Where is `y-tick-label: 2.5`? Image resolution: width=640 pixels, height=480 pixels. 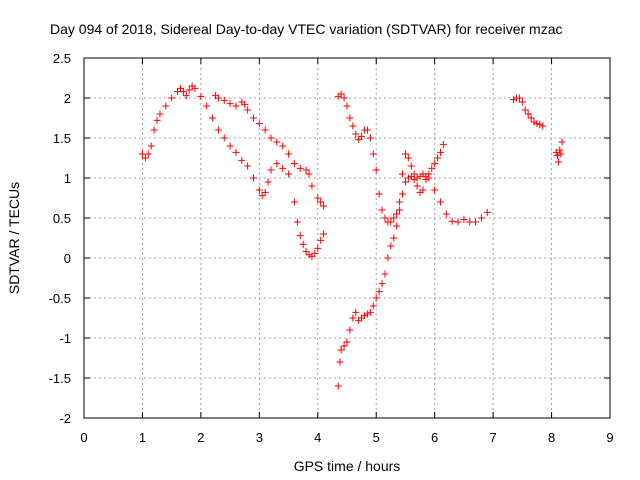
y-tick-label: 2.5 is located at coordinates (62, 58).